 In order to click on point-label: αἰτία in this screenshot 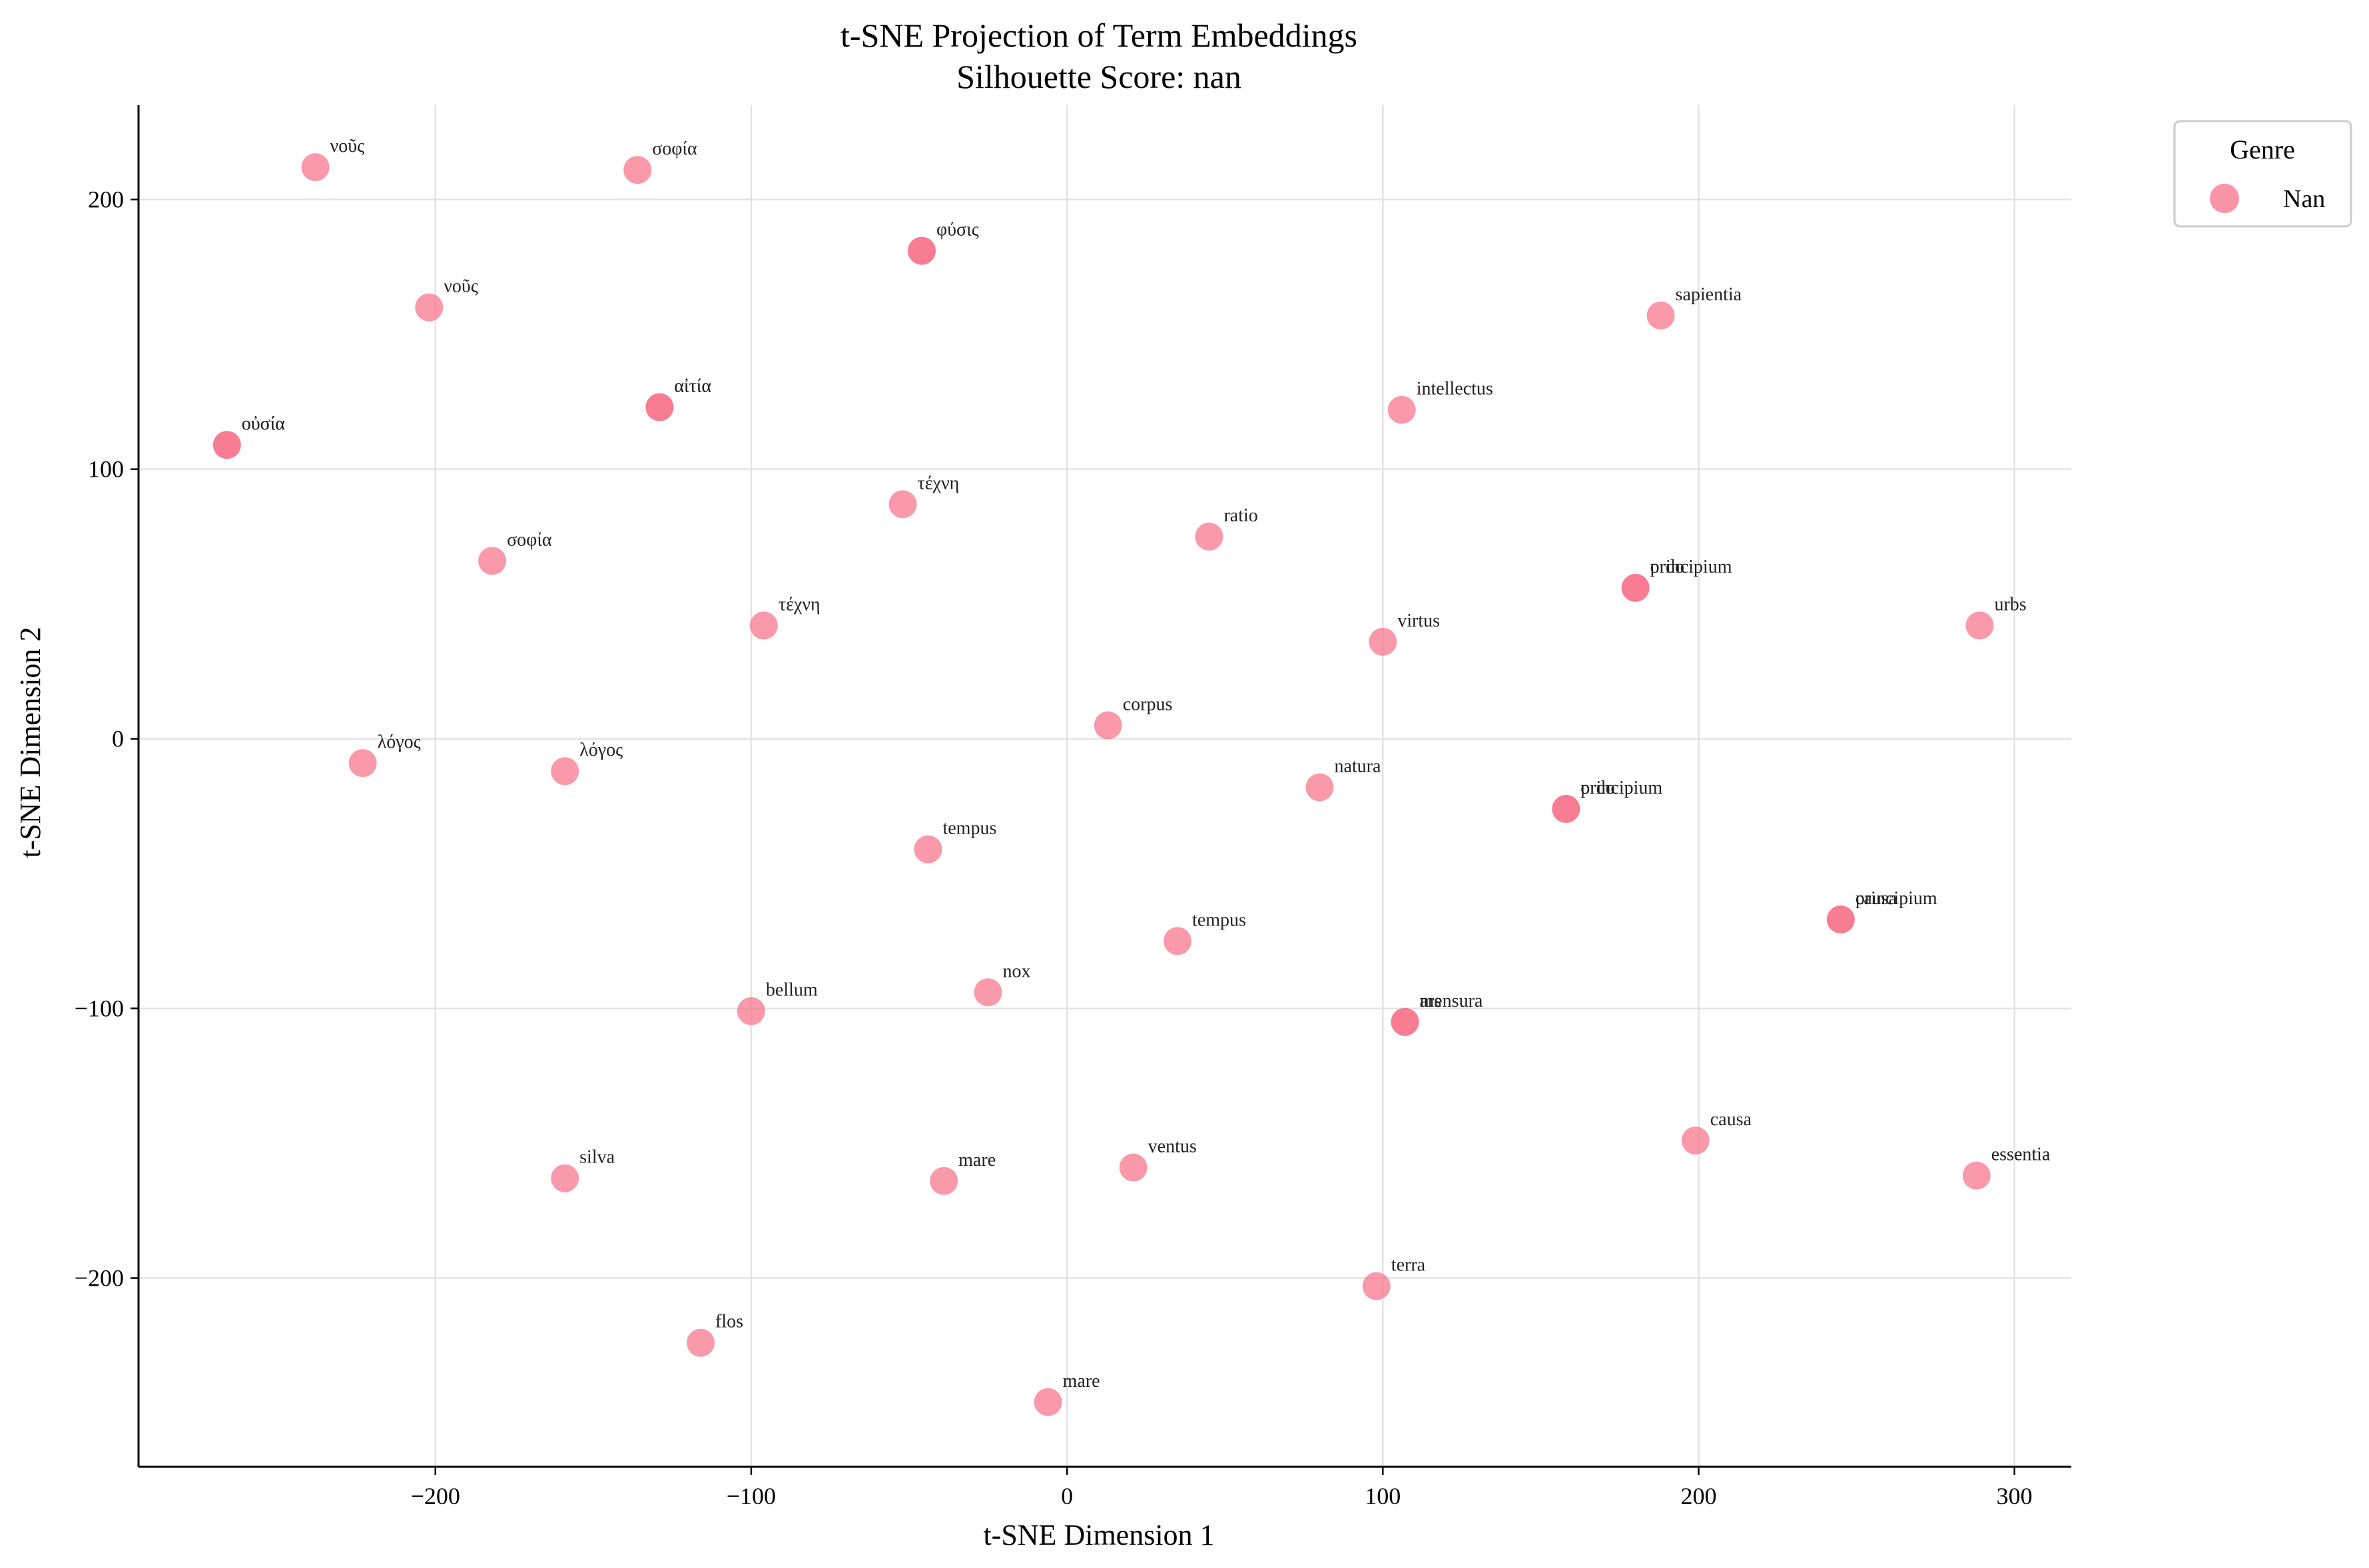, I will do `click(692, 386)`.